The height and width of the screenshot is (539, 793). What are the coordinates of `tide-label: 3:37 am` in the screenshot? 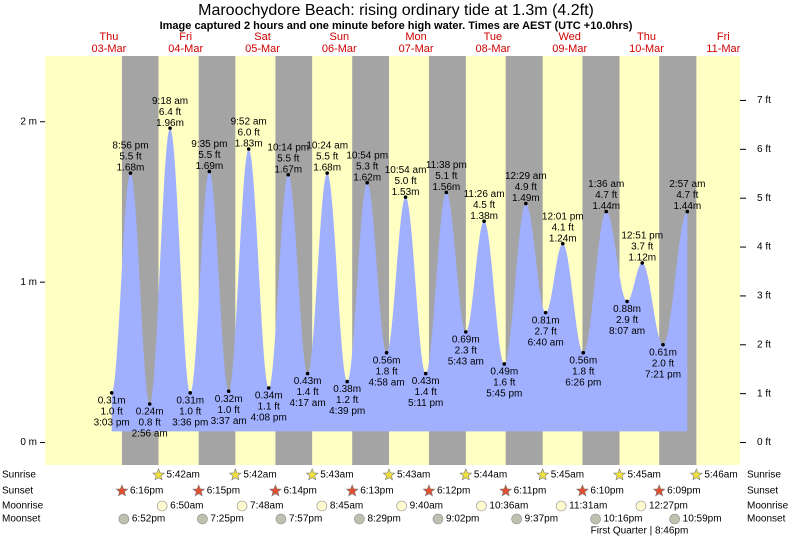 It's located at (229, 421).